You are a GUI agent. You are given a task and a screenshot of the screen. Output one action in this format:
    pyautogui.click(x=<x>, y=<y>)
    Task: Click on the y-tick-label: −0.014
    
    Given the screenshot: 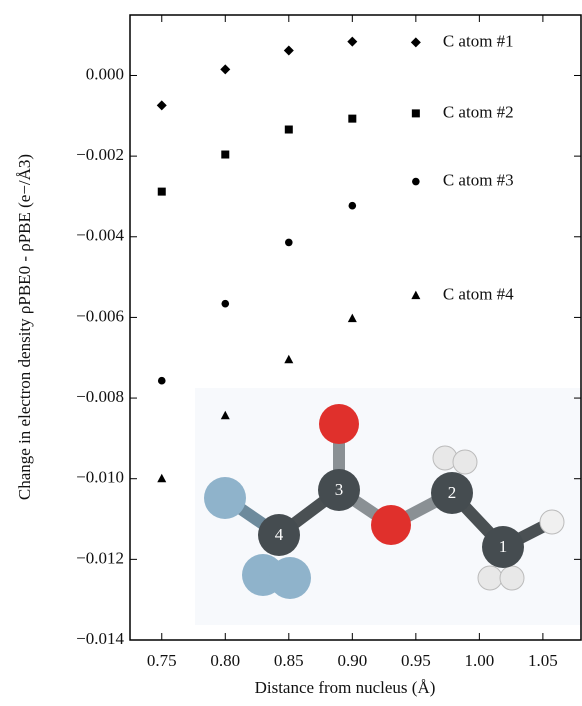 What is the action you would take?
    pyautogui.click(x=100, y=638)
    